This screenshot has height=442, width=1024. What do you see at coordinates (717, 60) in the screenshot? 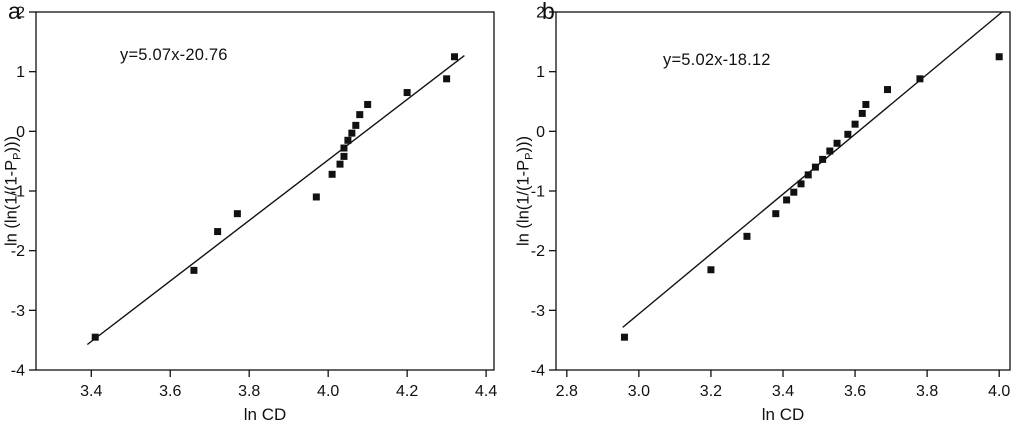
I see `fit-equation-b: y=5.02x-18.12` at bounding box center [717, 60].